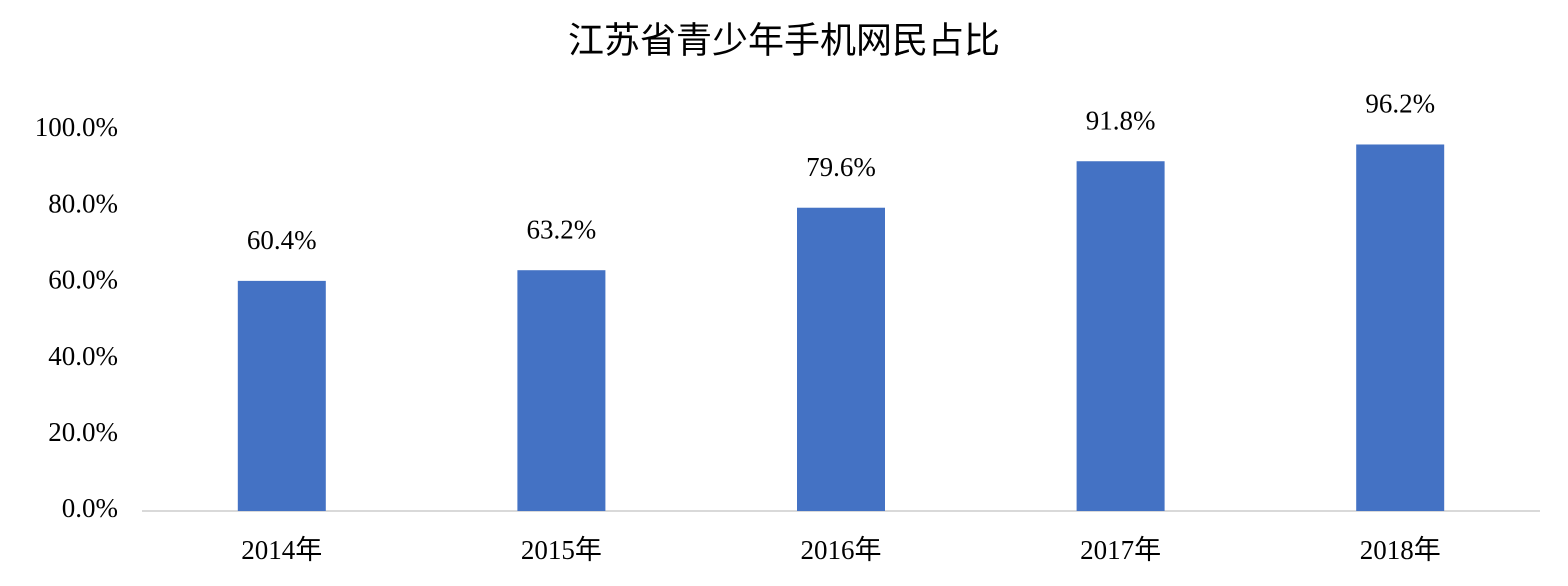 This screenshot has width=1568, height=586. What do you see at coordinates (281, 550) in the screenshot?
I see `x-tick-label: 2014年` at bounding box center [281, 550].